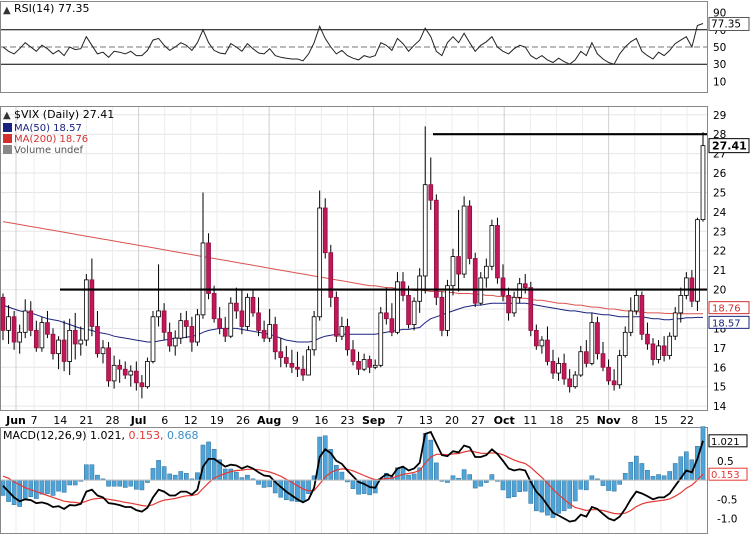  I want to click on macd-tick-label: 0.5, so click(725, 462).